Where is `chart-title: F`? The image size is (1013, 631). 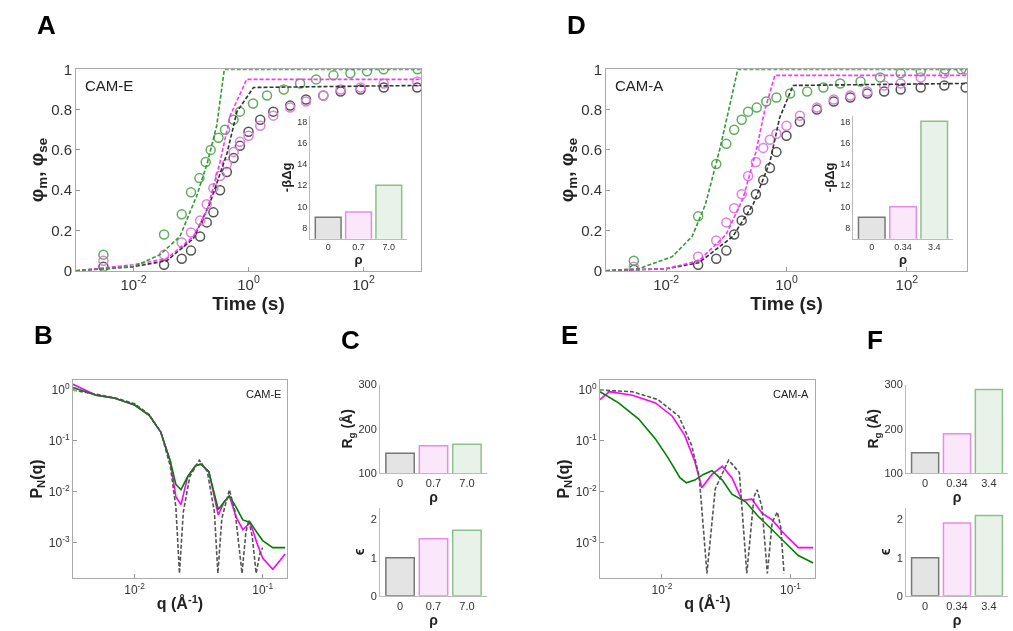 chart-title: F is located at coordinates (875, 340).